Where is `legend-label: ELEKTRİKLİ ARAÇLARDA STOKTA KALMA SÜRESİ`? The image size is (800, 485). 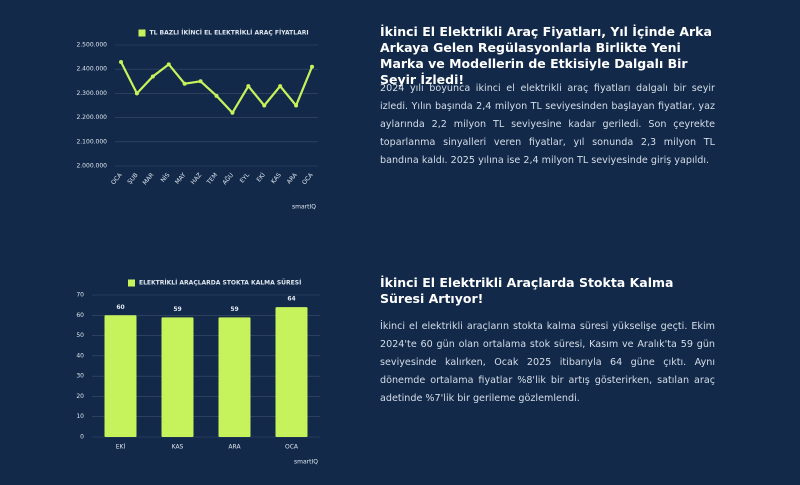
legend-label: ELEKTRİKLİ ARAÇLARDA STOKTA KALMA SÜRESİ is located at coordinates (220, 283).